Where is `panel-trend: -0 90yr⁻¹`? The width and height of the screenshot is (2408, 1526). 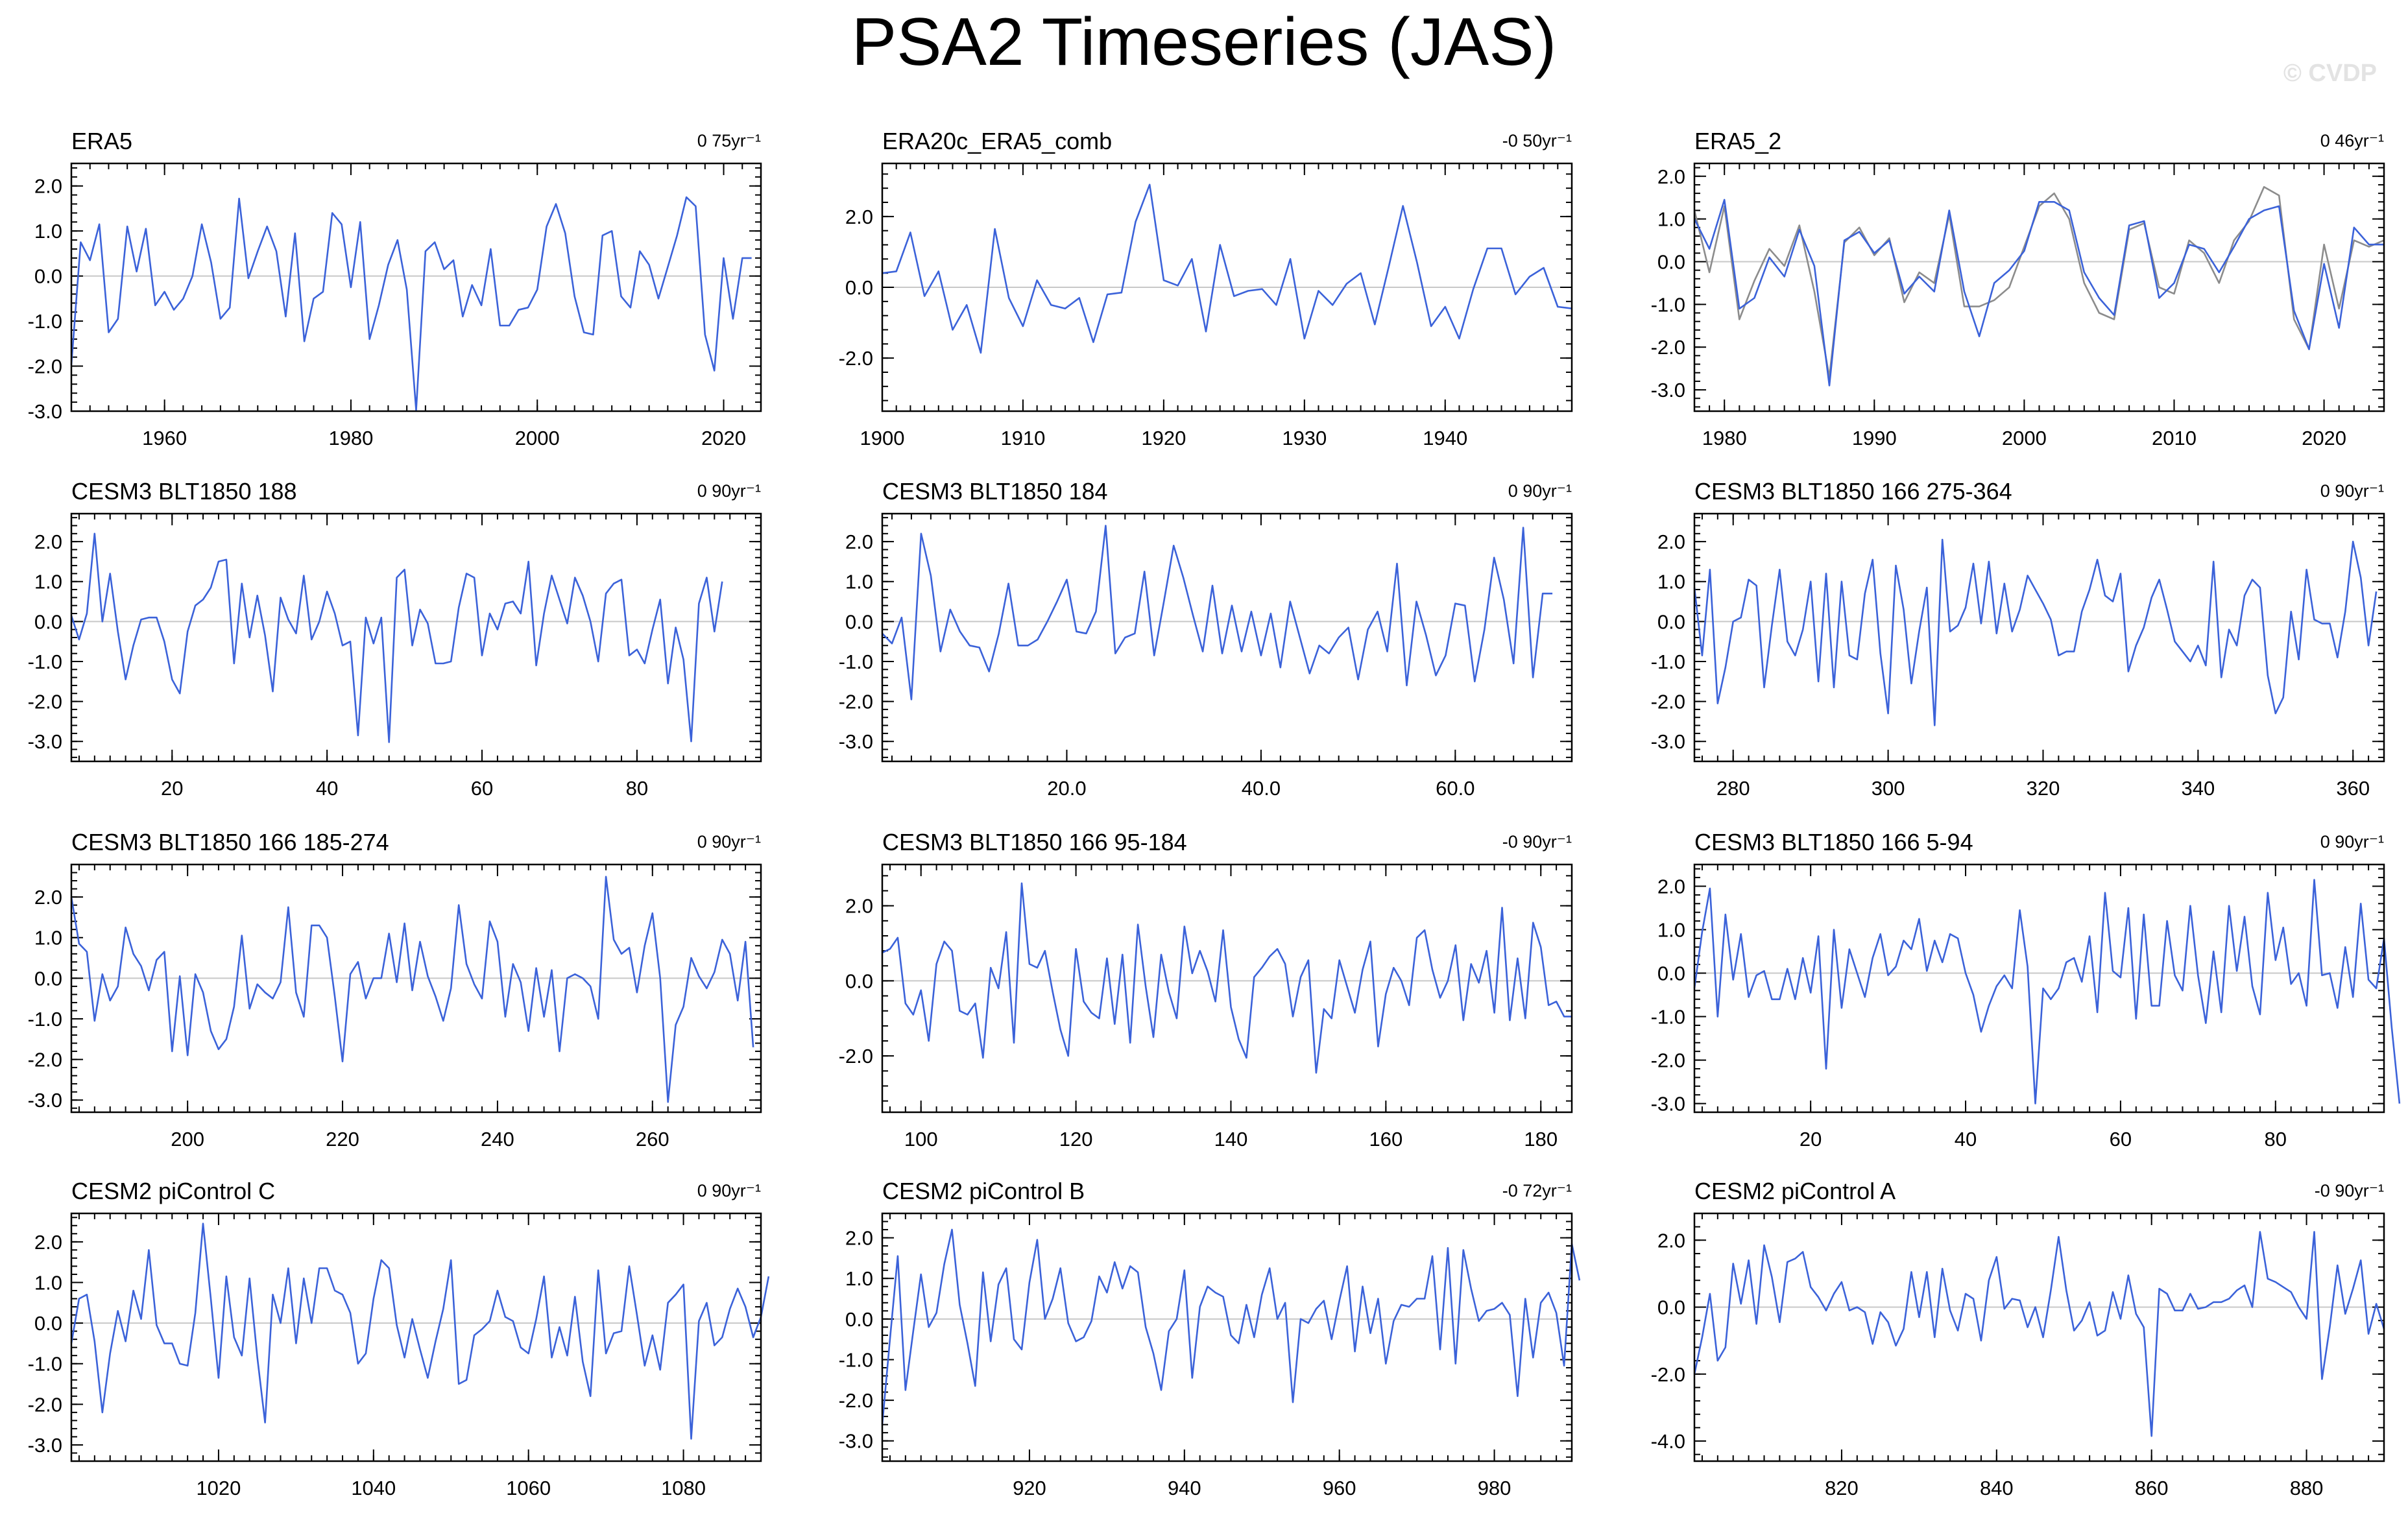
panel-trend: -0 90yr⁻¹ is located at coordinates (2349, 1190).